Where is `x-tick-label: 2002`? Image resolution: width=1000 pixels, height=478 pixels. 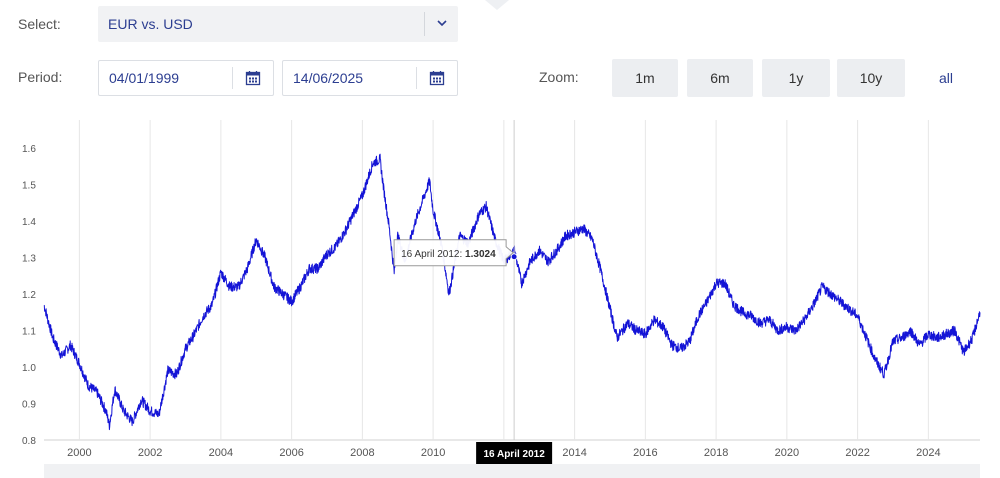 x-tick-label: 2002 is located at coordinates (150, 453).